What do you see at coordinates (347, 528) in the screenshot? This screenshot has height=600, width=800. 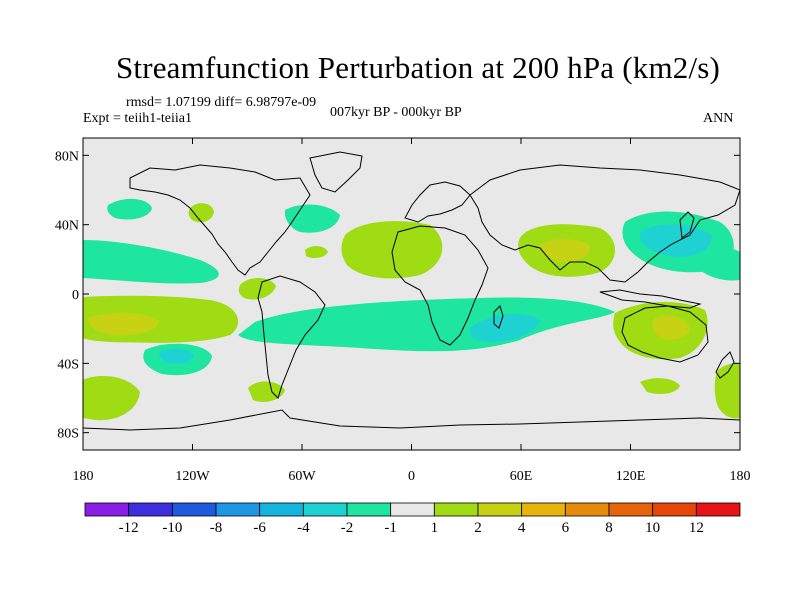 I see `colorbar-label: -2` at bounding box center [347, 528].